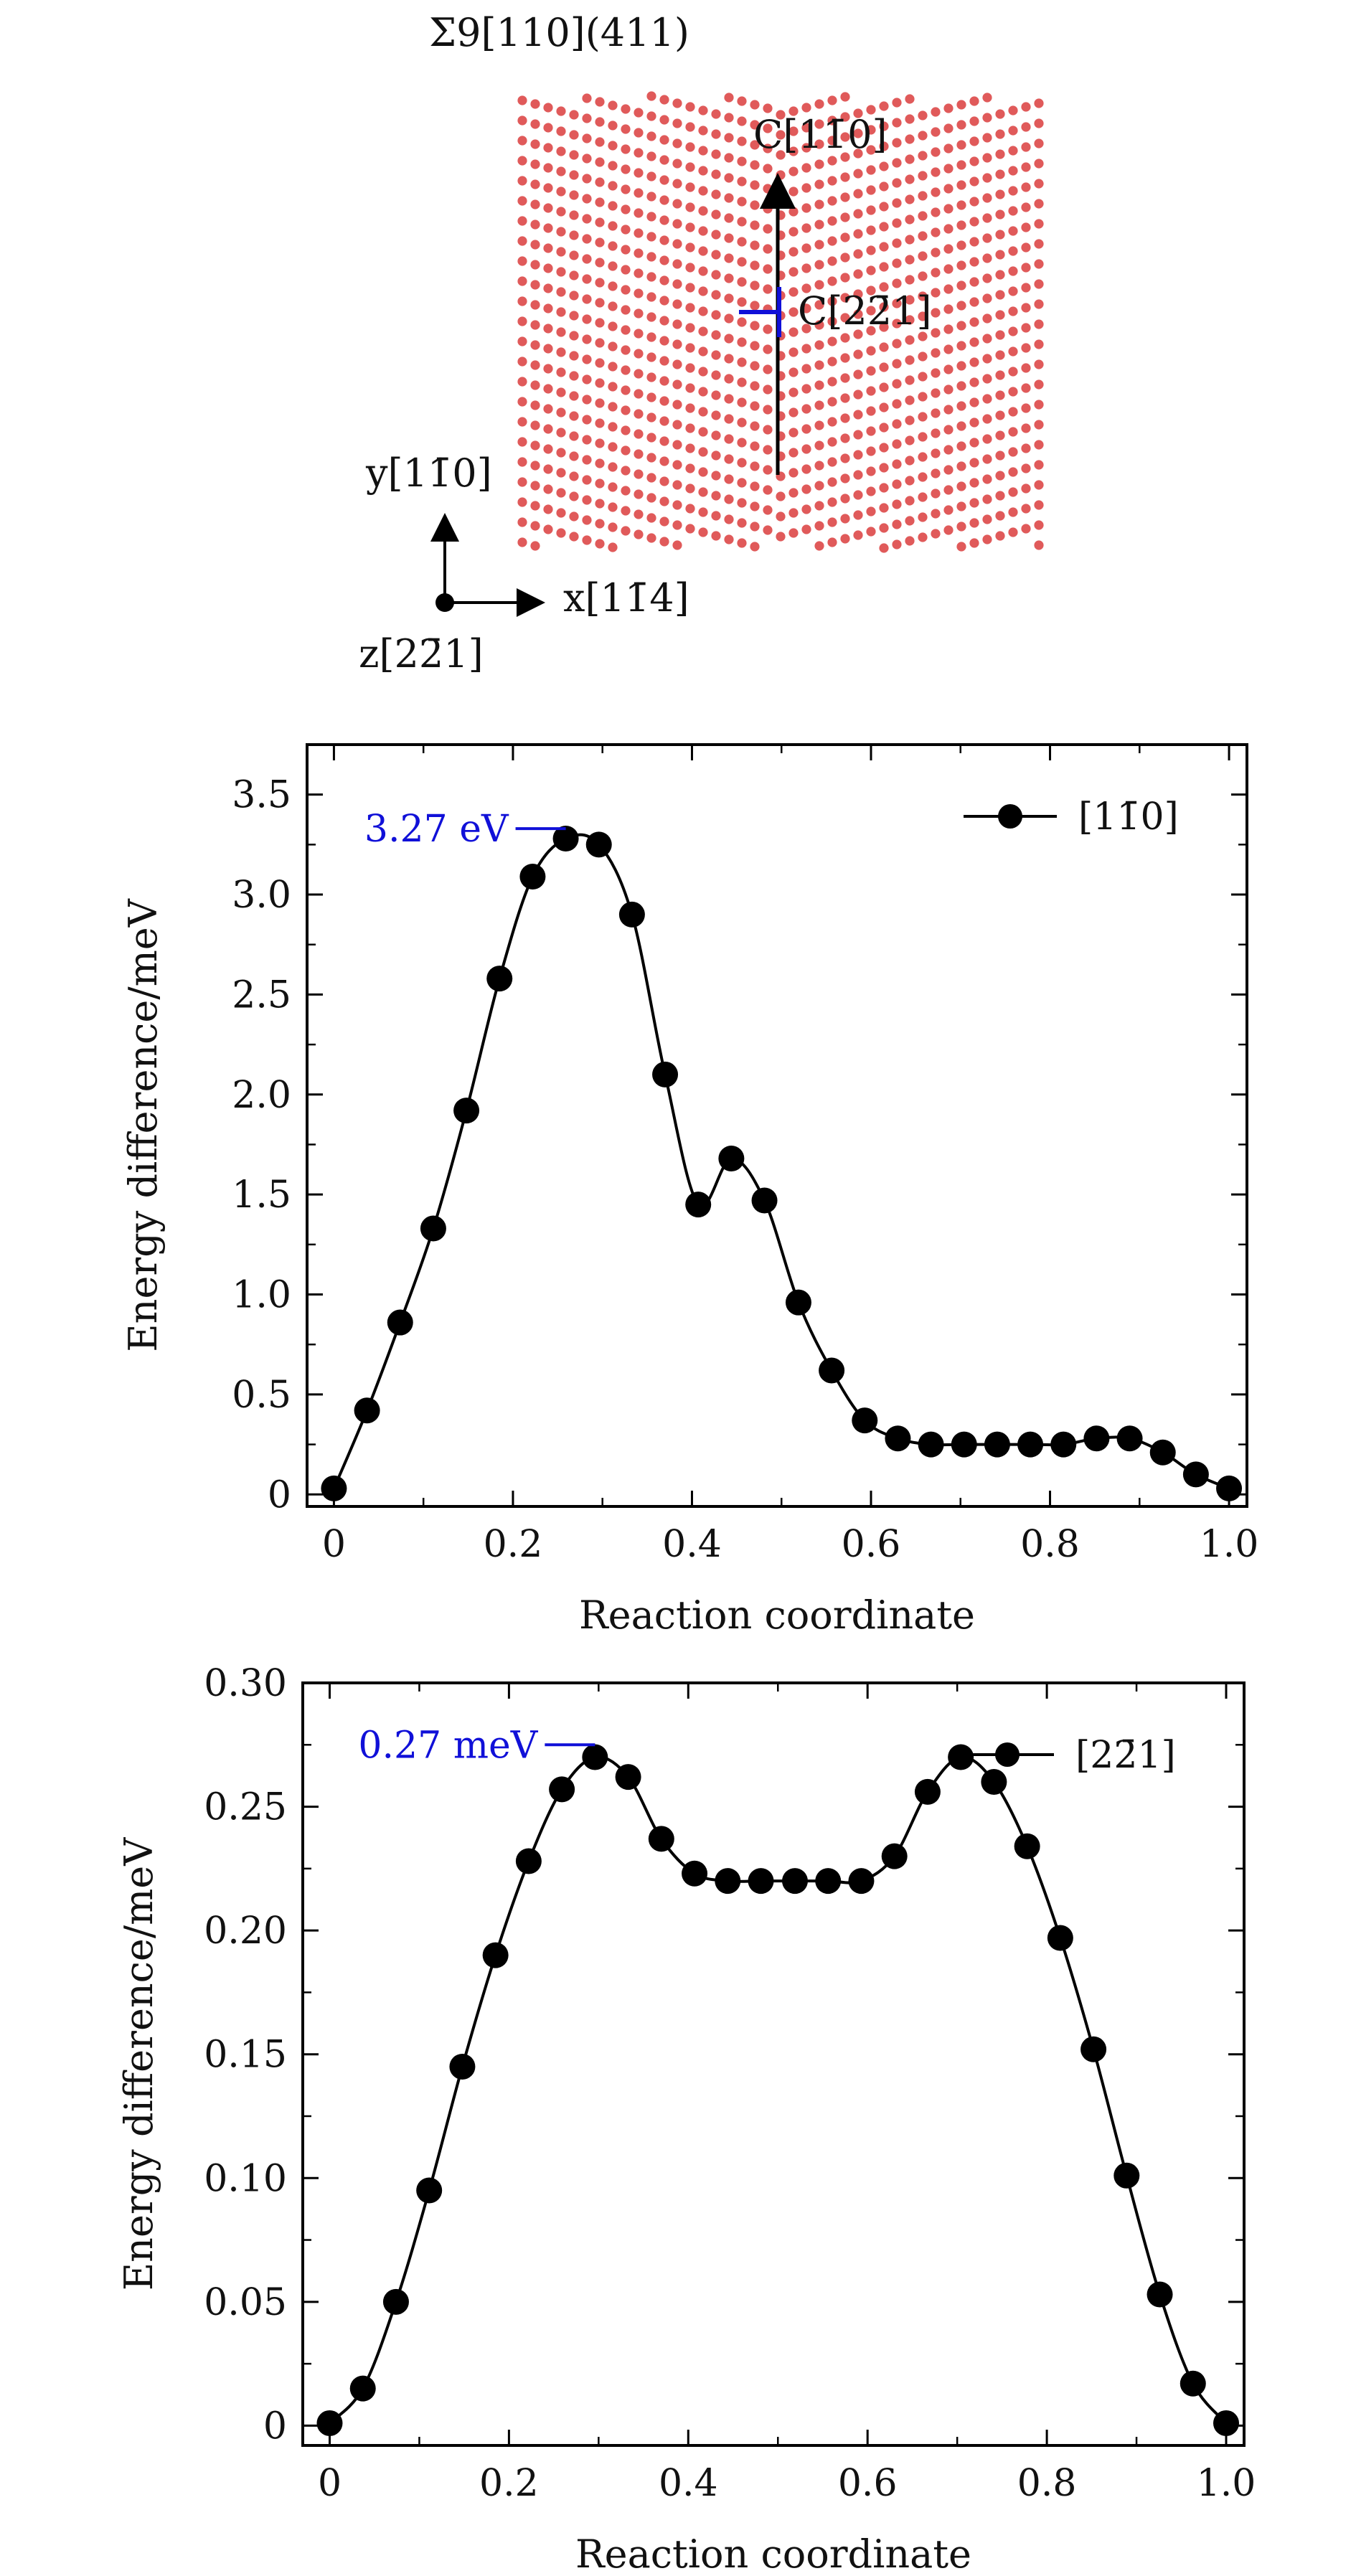 The image size is (1356, 2576). What do you see at coordinates (787, 2483) in the screenshot?
I see `chart-2-xtick-labels: 0 0.2 0.4 0.6 0.8 1.0` at bounding box center [787, 2483].